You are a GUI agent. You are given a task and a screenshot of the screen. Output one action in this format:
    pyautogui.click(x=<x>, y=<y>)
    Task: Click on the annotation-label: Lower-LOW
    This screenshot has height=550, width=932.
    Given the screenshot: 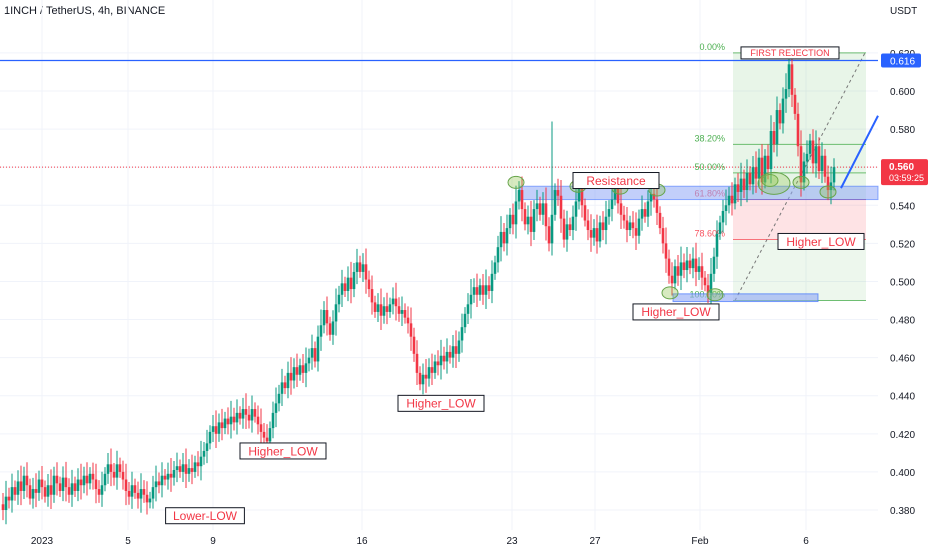 What is the action you would take?
    pyautogui.click(x=205, y=516)
    